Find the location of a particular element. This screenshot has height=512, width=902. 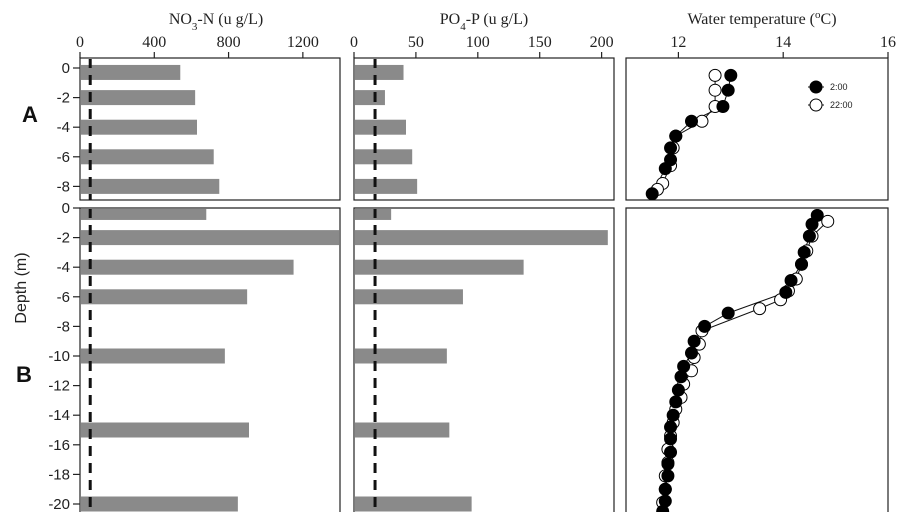

no3-B-ytick-label-10: -20 is located at coordinates (59, 504).